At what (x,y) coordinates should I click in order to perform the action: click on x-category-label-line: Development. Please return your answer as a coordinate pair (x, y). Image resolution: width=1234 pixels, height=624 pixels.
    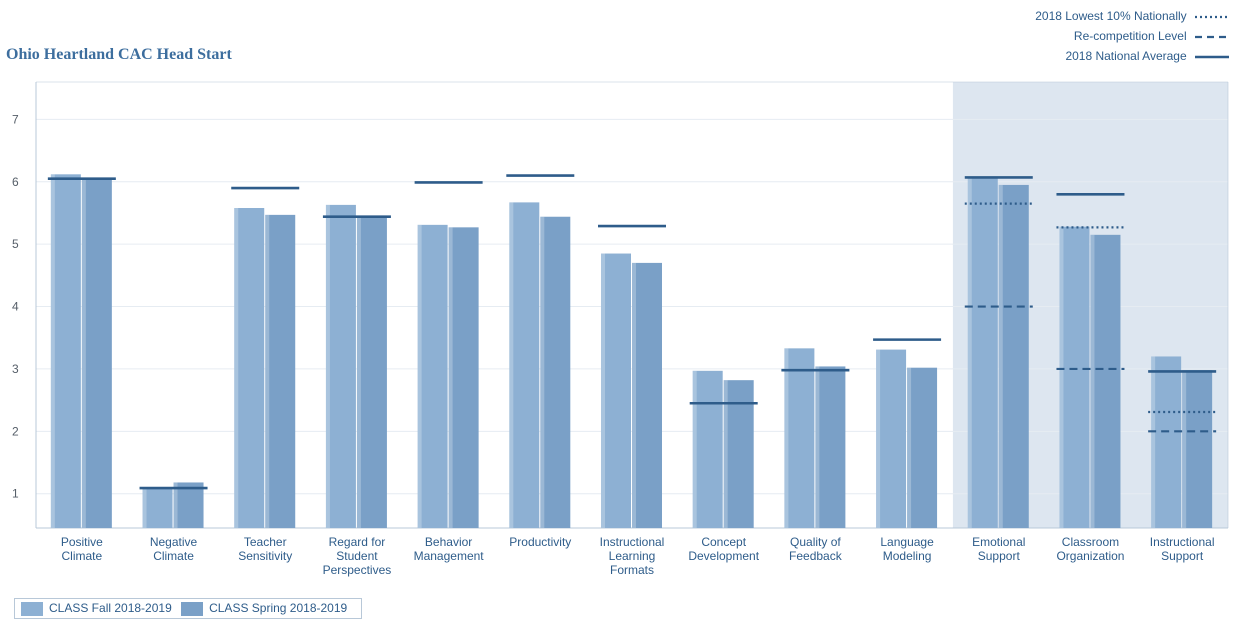
    Looking at the image, I should click on (723, 556).